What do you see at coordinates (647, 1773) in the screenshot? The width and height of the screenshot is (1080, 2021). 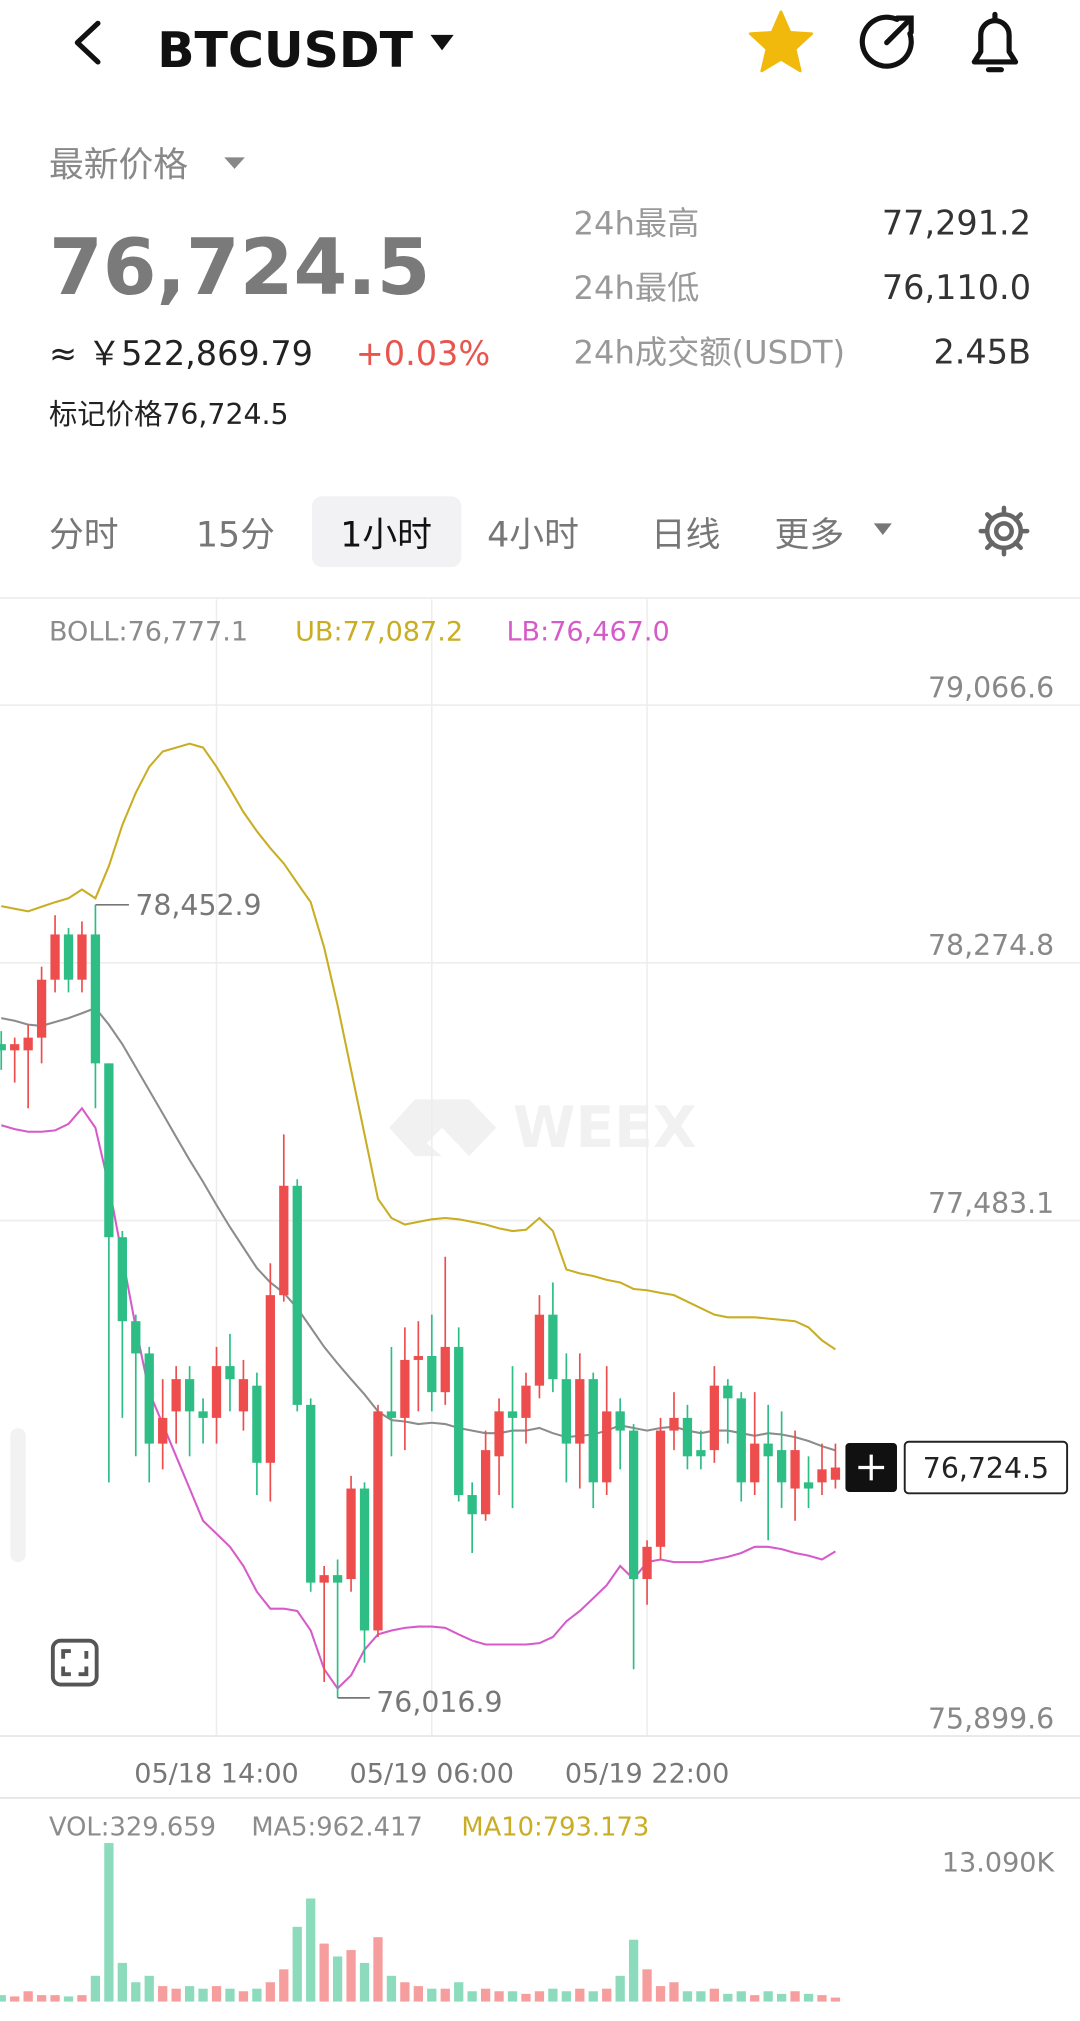 I see `x-tick-label: 05/19 22:00` at bounding box center [647, 1773].